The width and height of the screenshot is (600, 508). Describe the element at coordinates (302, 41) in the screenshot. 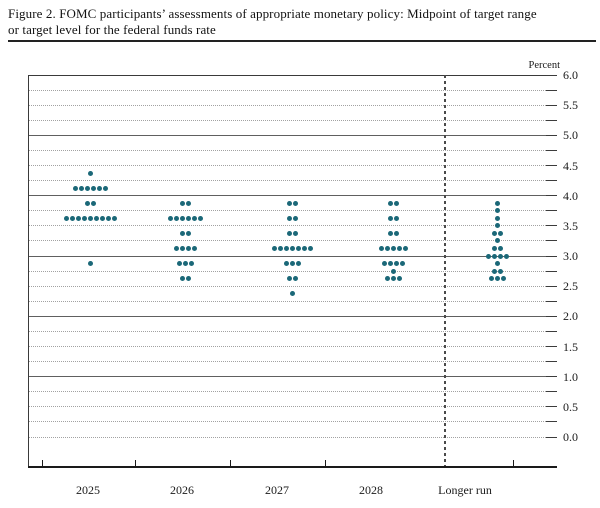

I see `title-divider-rule` at that location.